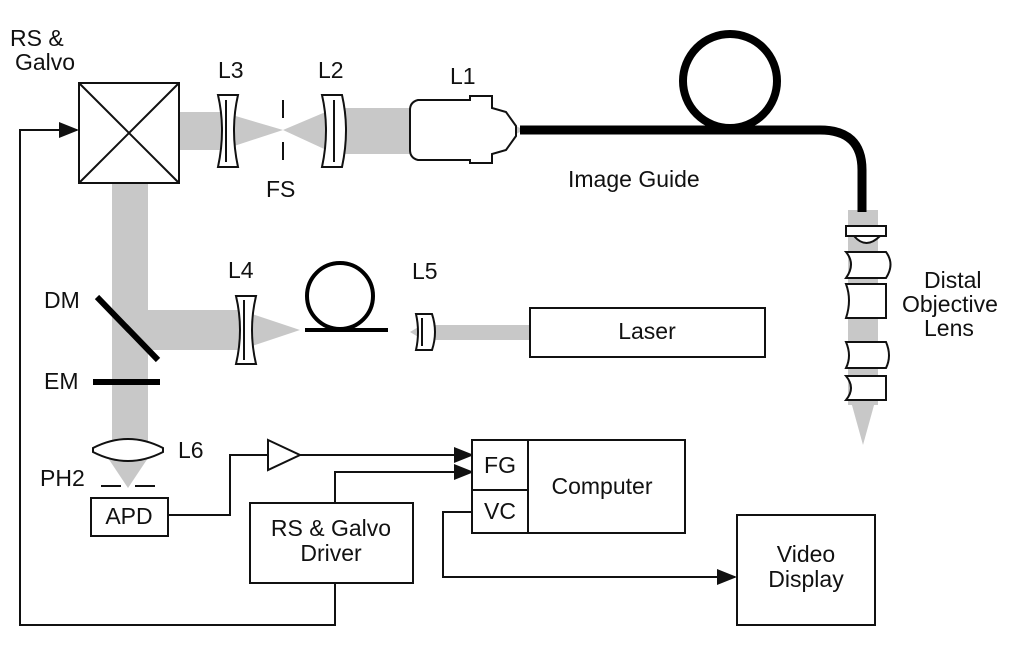 This screenshot has height=669, width=1024. I want to click on laser, so click(647, 332).